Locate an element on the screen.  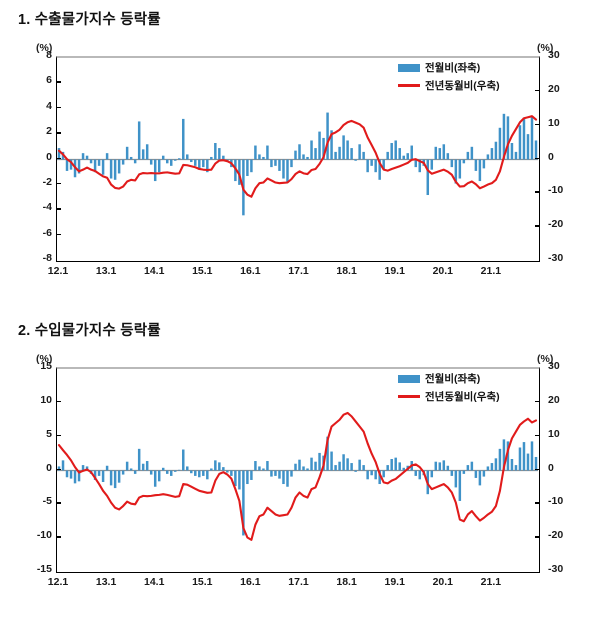
chart-2-legend: 전월비(좌축) 전년동월비(우축) is located at coordinates (449, 389).